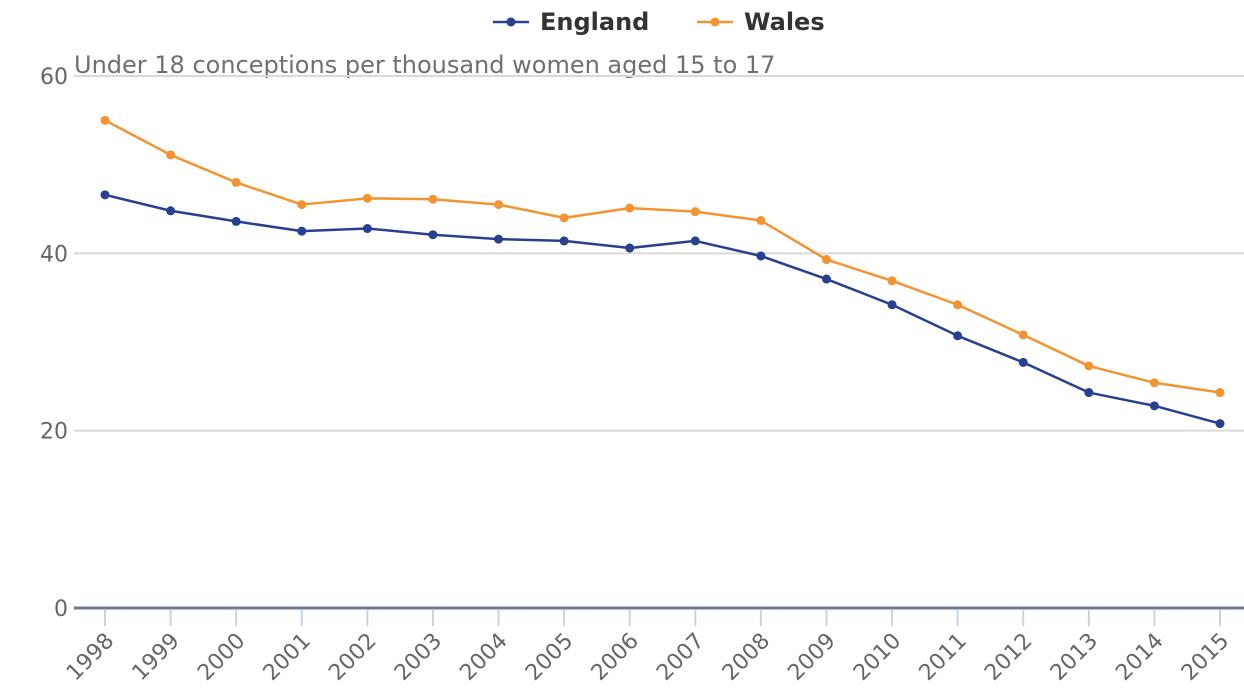 The width and height of the screenshot is (1244, 688). Describe the element at coordinates (659, 22) in the screenshot. I see `chart-legend: England Wales` at that location.